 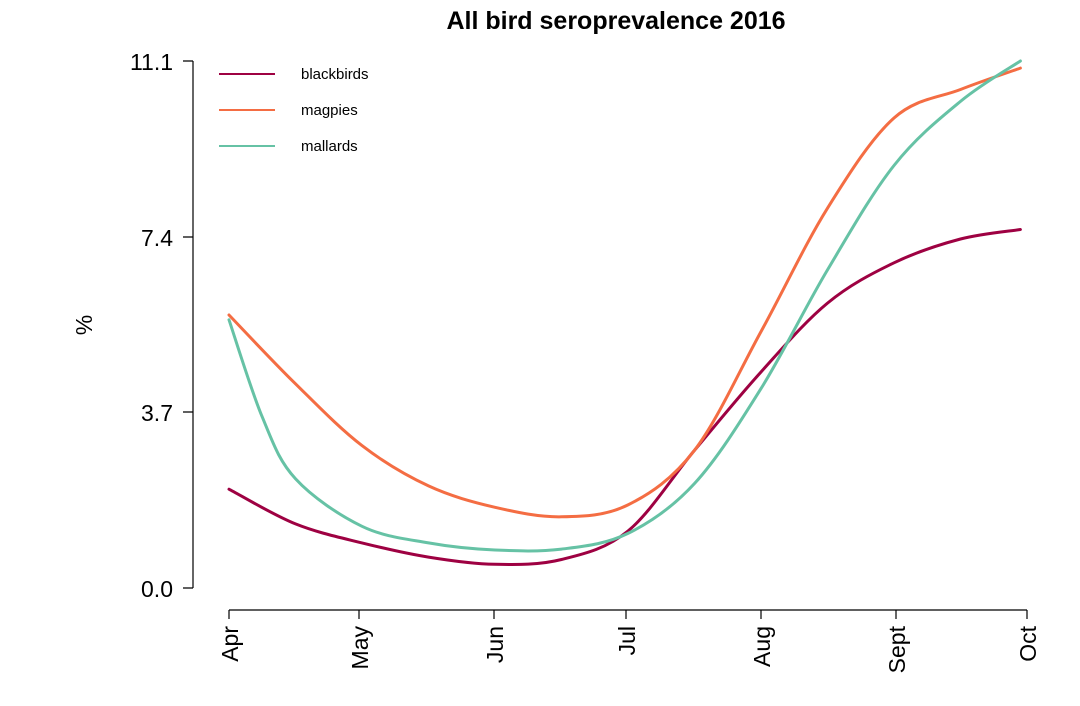 What do you see at coordinates (360, 648) in the screenshot?
I see `x-tick-label: May` at bounding box center [360, 648].